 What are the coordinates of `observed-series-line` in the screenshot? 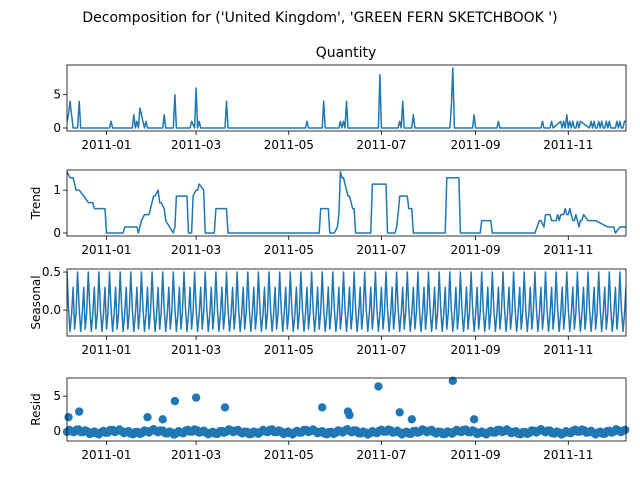 It's located at (346, 98).